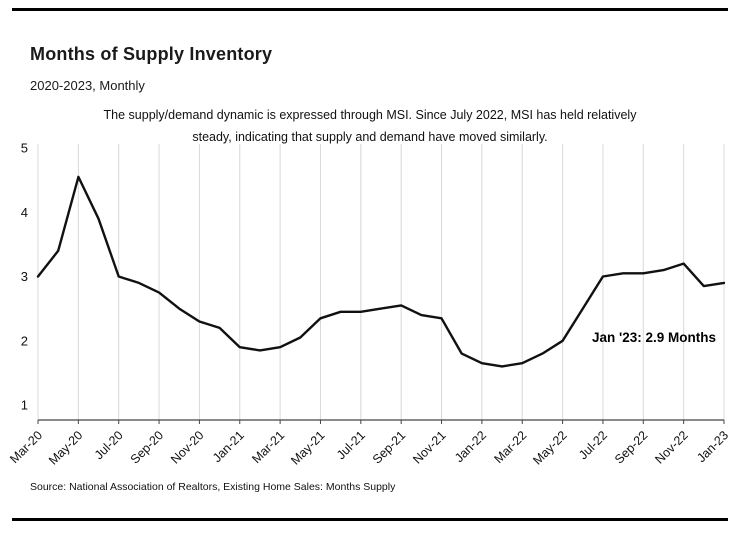 This screenshot has height=533, width=740. What do you see at coordinates (549, 447) in the screenshot?
I see `x-axis-tick-label: May-22` at bounding box center [549, 447].